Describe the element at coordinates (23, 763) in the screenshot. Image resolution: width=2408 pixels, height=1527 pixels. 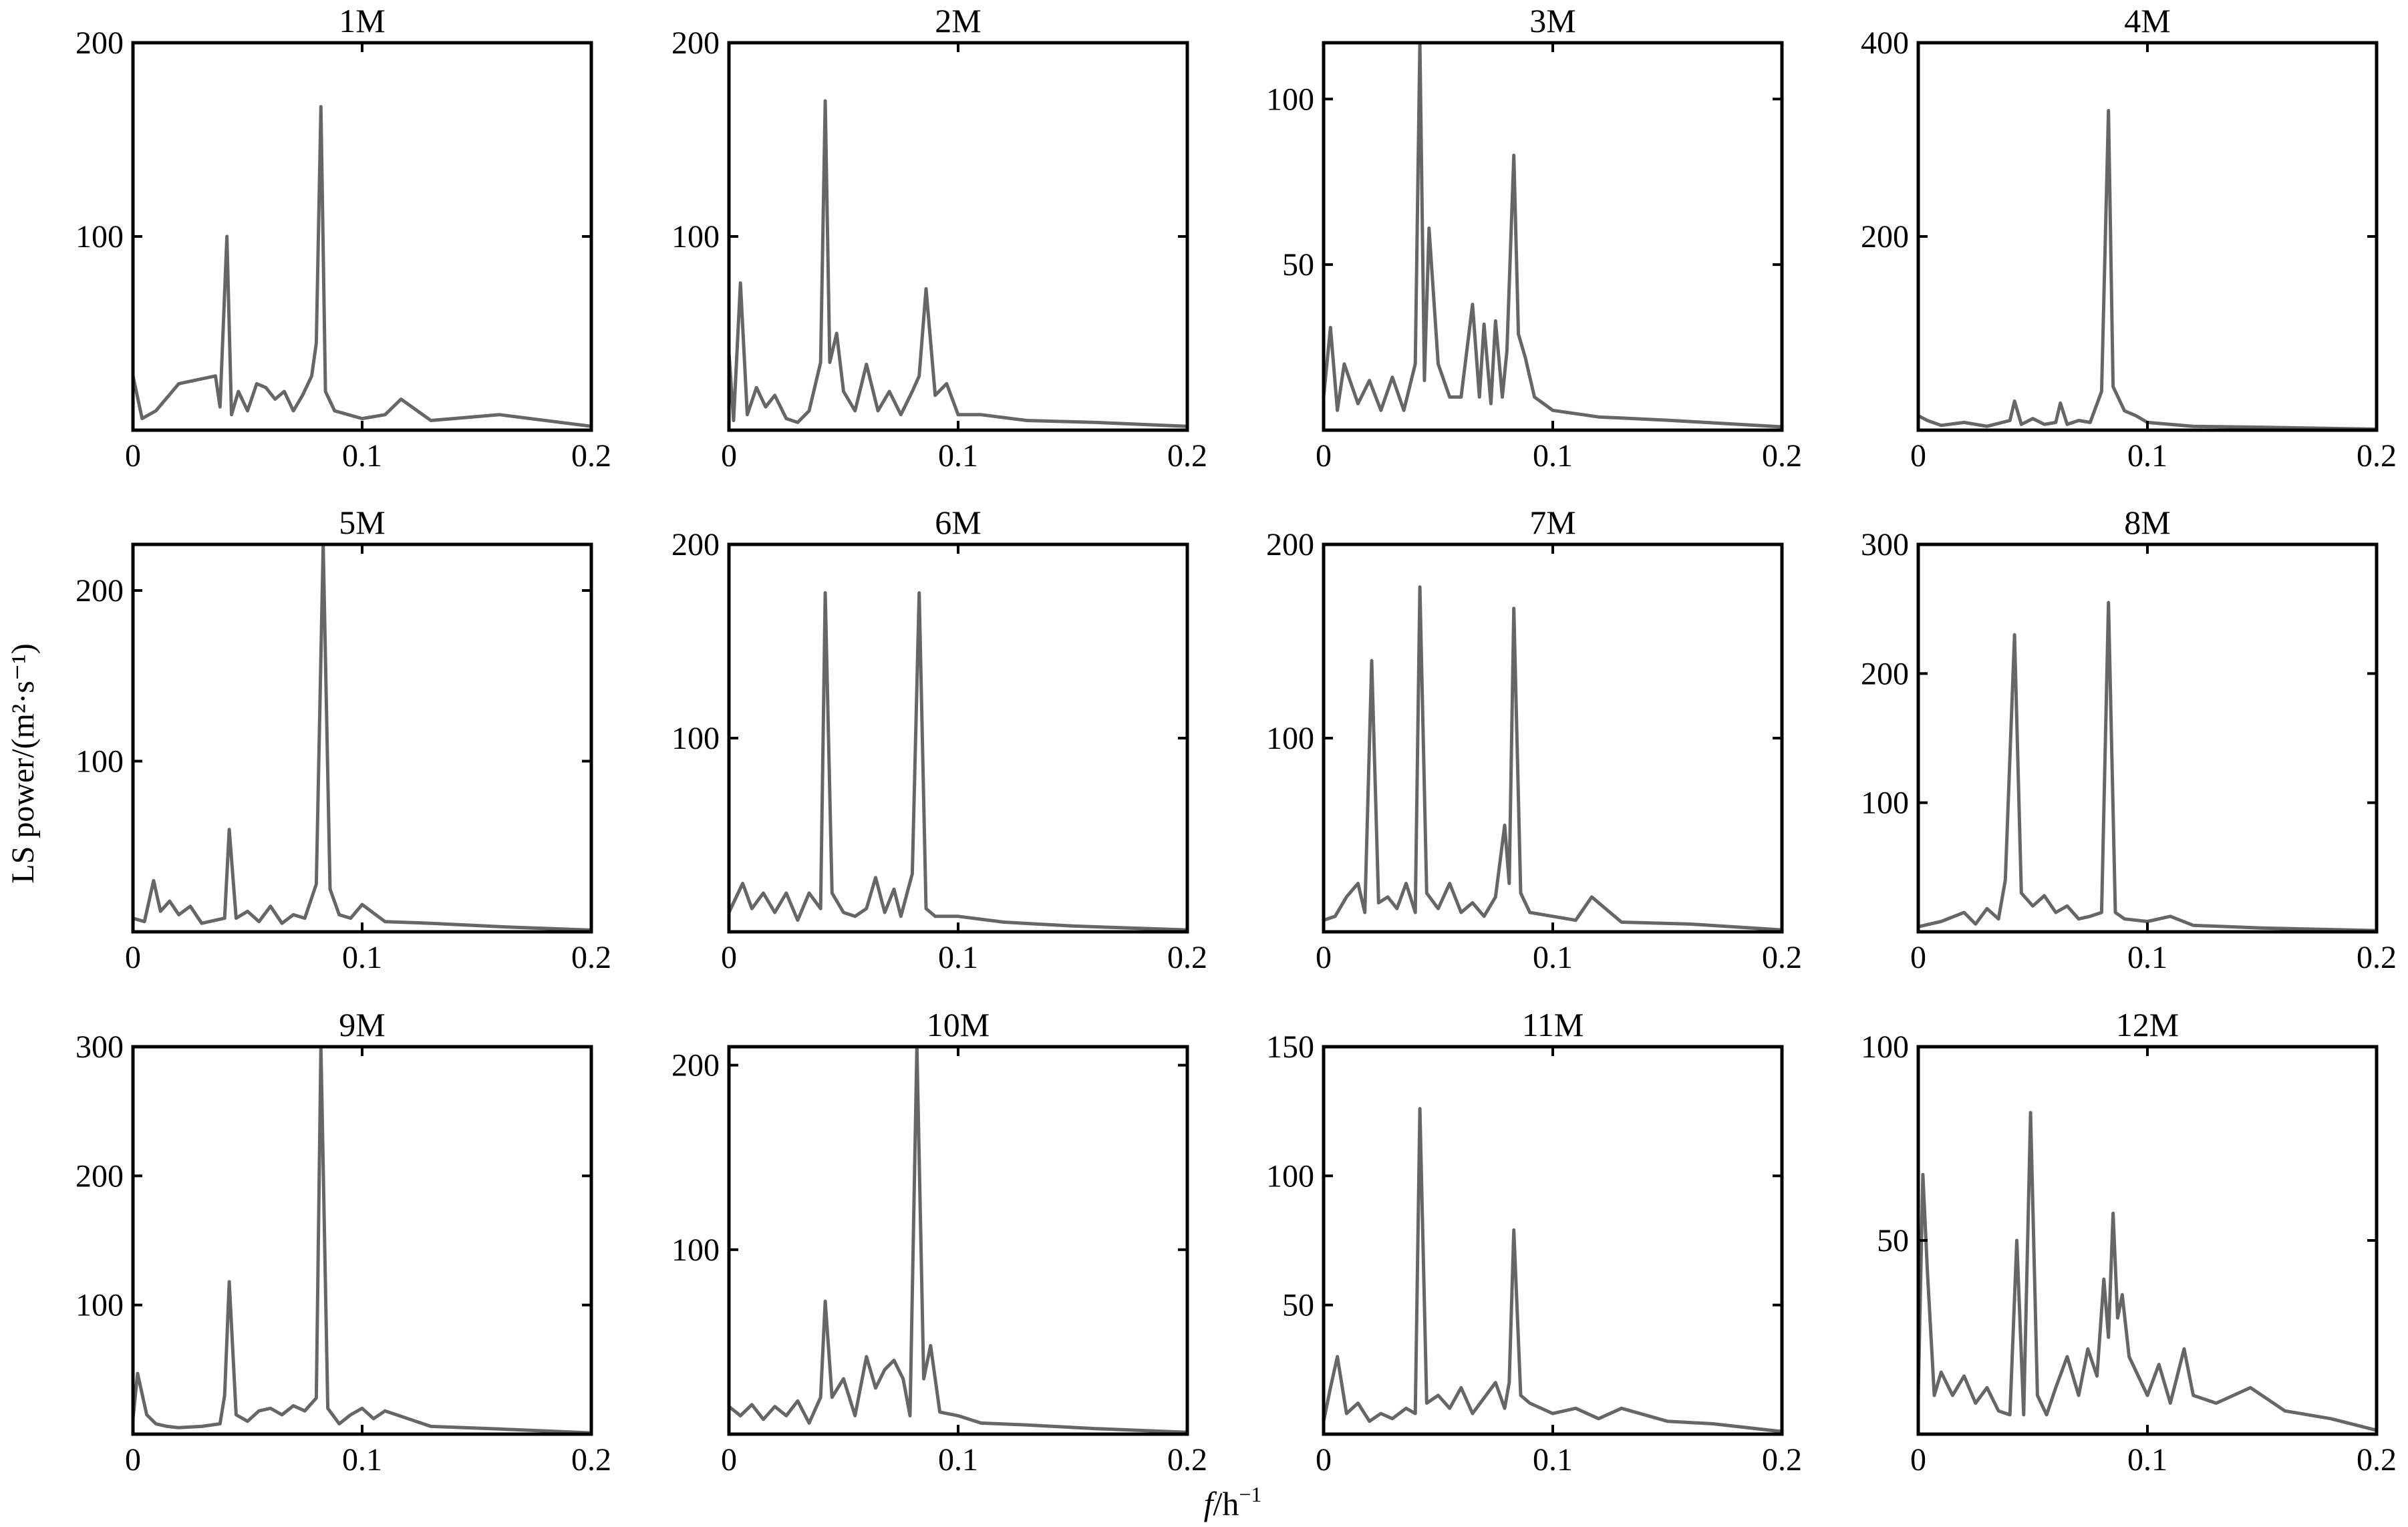
I see `y-axis-label: LS power/(m²·s⁻¹)` at that location.